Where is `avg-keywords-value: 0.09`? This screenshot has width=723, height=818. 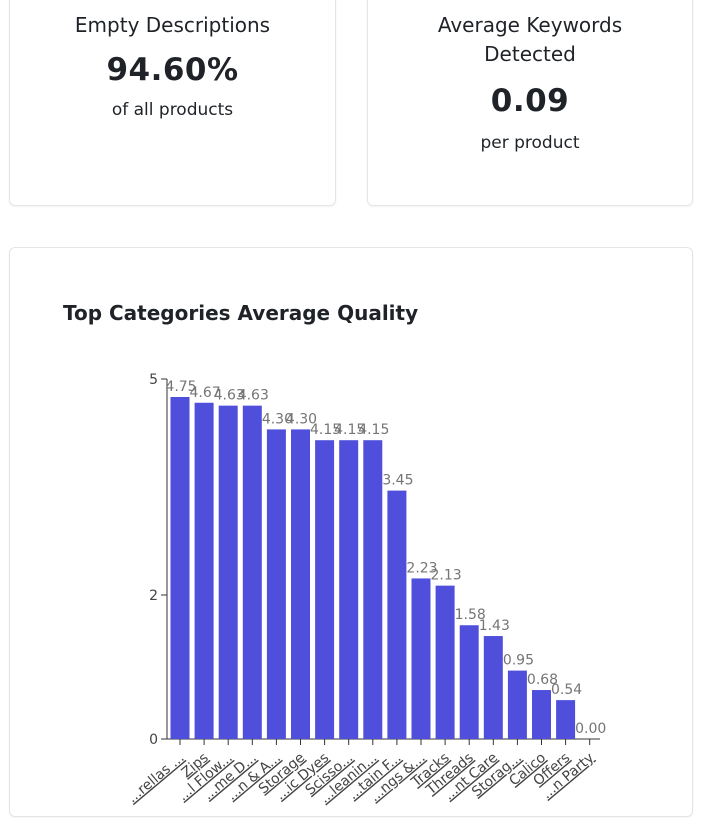 avg-keywords-value: 0.09 is located at coordinates (530, 101).